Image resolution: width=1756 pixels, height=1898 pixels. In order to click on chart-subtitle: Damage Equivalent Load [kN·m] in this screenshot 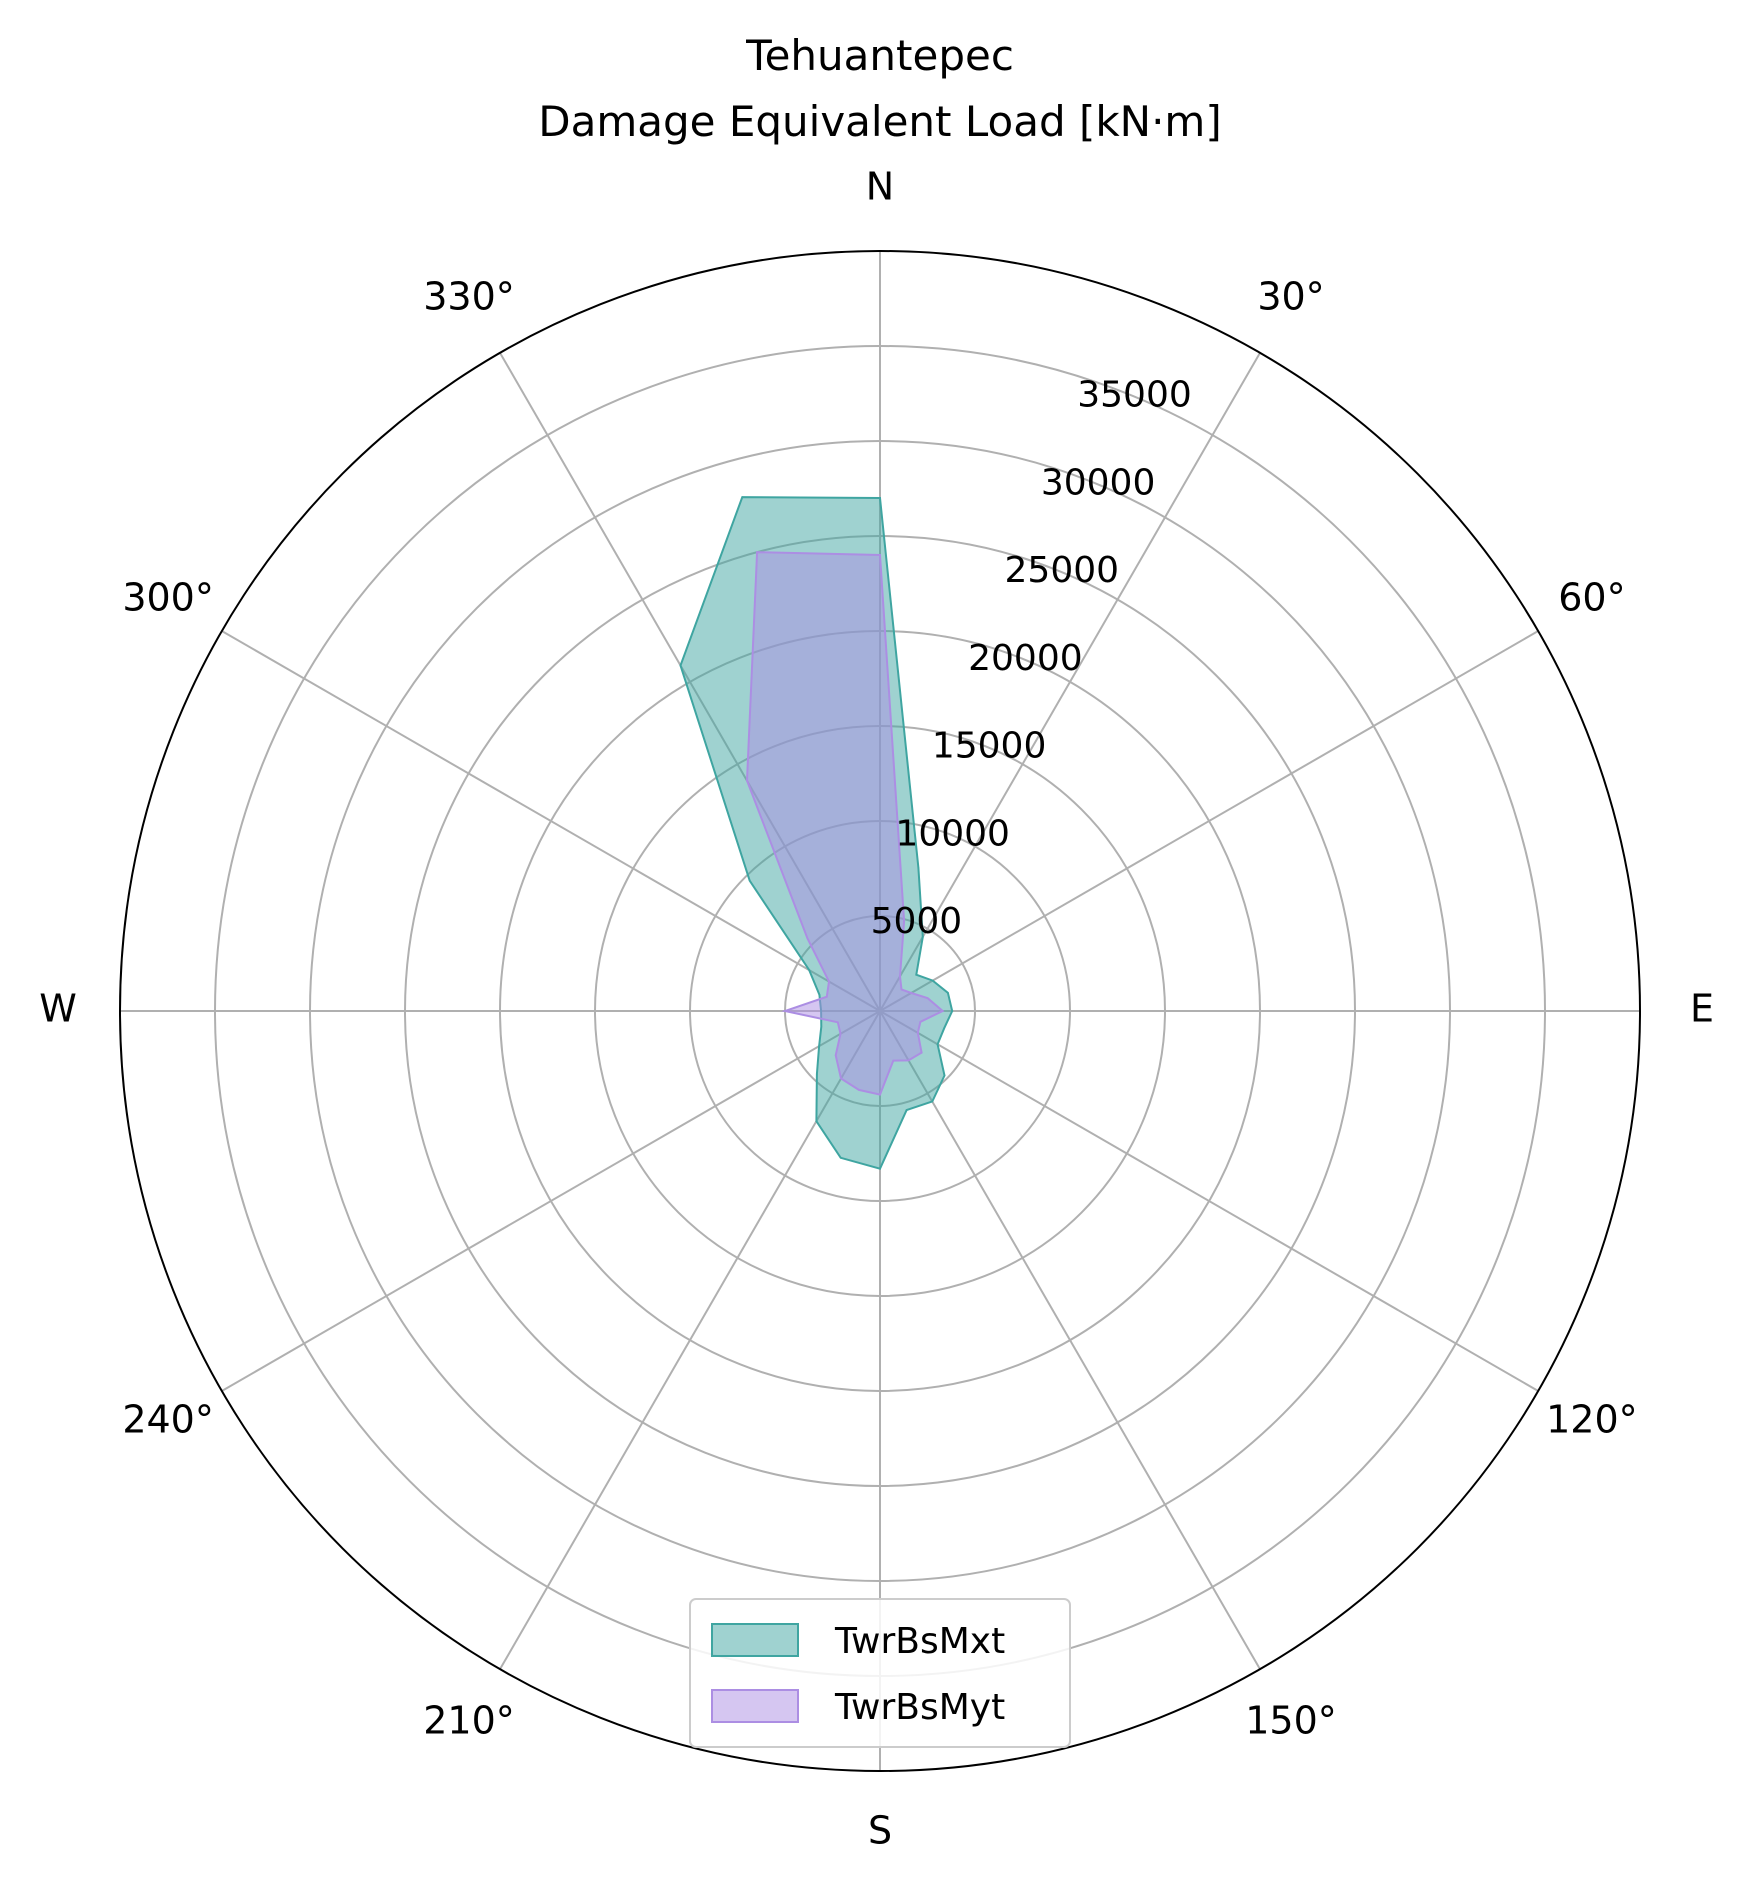, I will do `click(879, 121)`.